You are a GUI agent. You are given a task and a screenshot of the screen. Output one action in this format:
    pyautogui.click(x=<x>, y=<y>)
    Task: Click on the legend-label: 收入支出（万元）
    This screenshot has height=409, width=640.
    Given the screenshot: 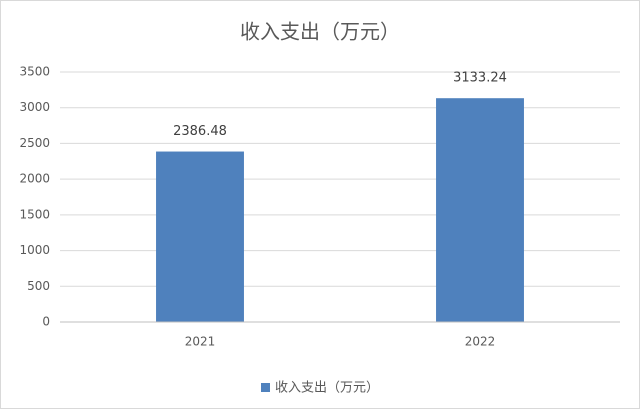 What is the action you would take?
    pyautogui.click(x=327, y=388)
    